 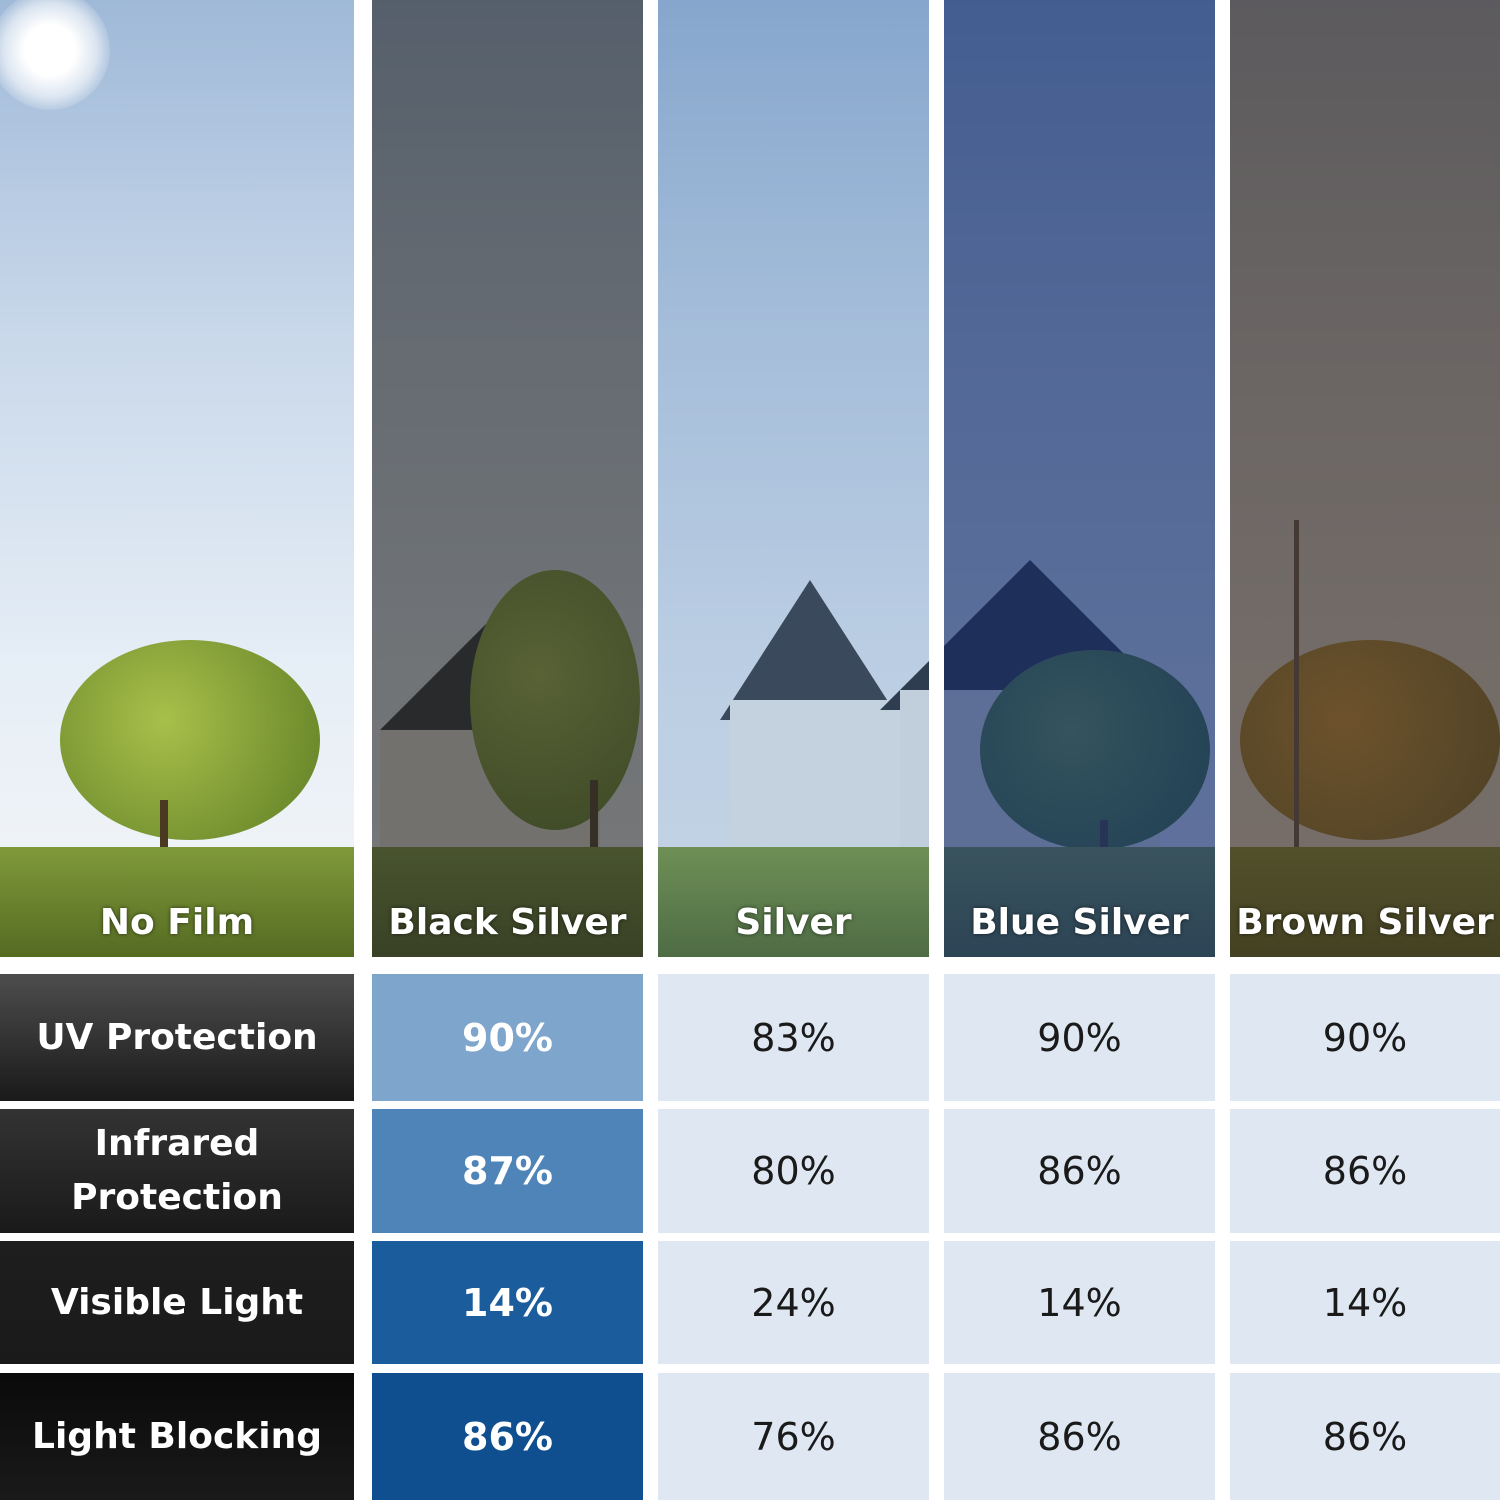 I want to click on row-label: Infrared Protection, so click(x=177, y=1171).